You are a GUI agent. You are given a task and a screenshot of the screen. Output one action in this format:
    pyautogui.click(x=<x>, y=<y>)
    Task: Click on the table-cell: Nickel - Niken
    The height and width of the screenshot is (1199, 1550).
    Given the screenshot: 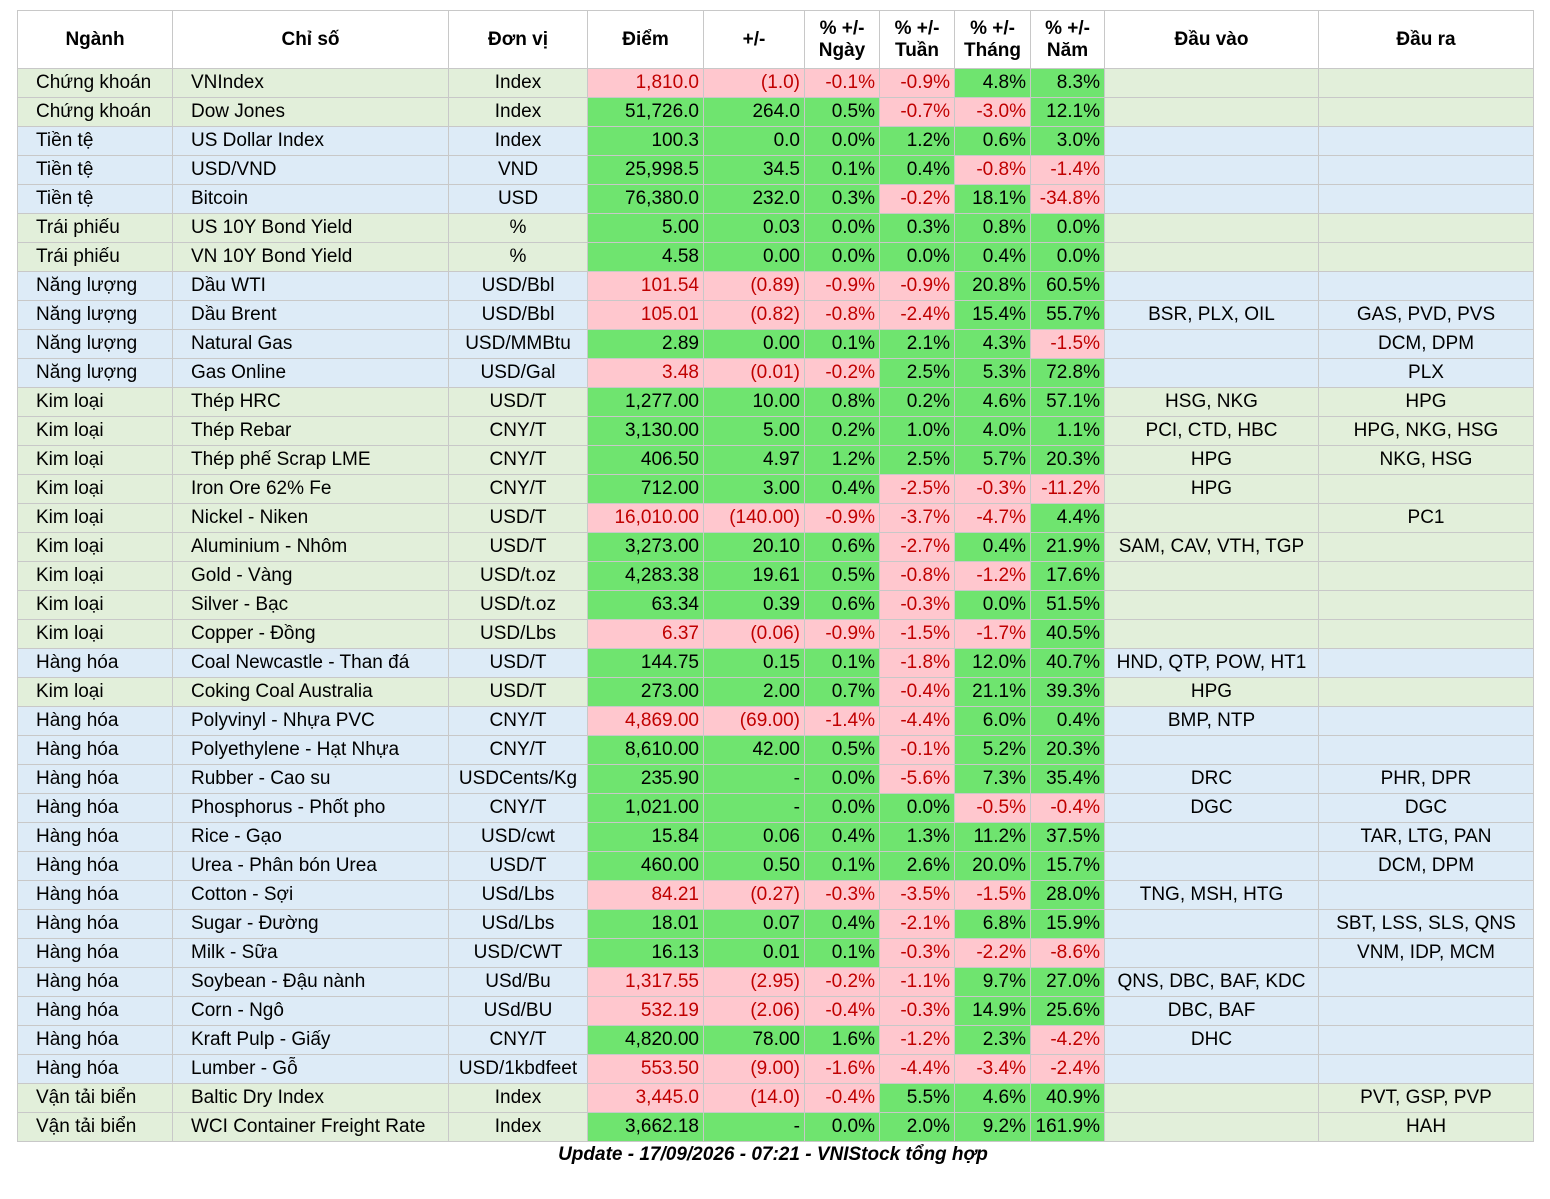 What is the action you would take?
    pyautogui.click(x=310, y=518)
    